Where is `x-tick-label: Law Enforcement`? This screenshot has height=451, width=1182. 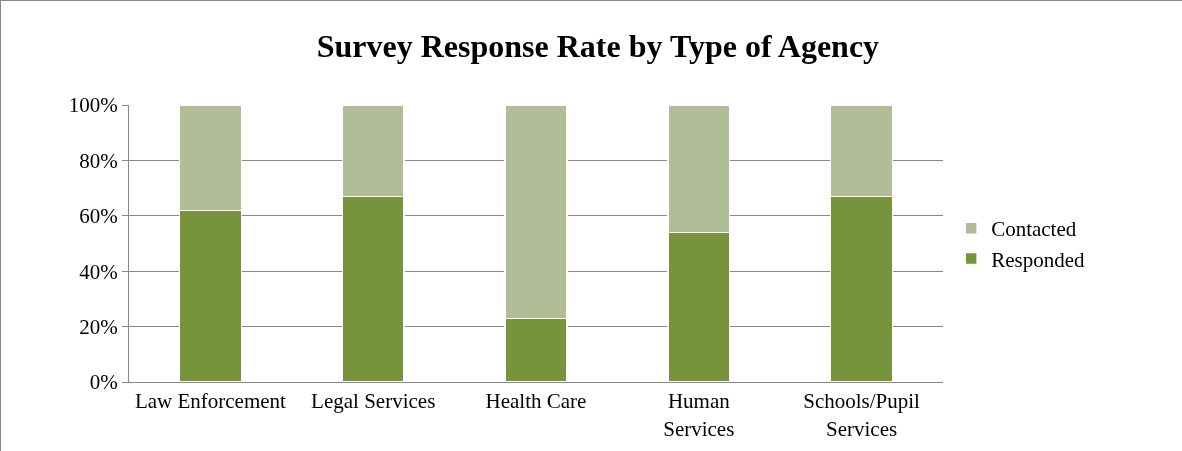
x-tick-label: Law Enforcement is located at coordinates (210, 401).